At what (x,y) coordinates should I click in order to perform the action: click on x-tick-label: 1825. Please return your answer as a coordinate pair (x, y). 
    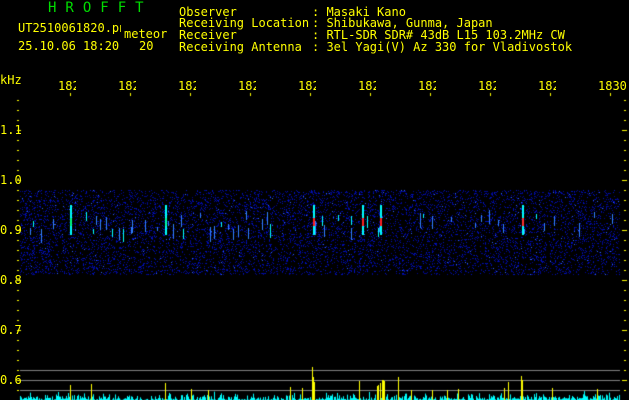
    Looking at the image, I should click on (307, 86).